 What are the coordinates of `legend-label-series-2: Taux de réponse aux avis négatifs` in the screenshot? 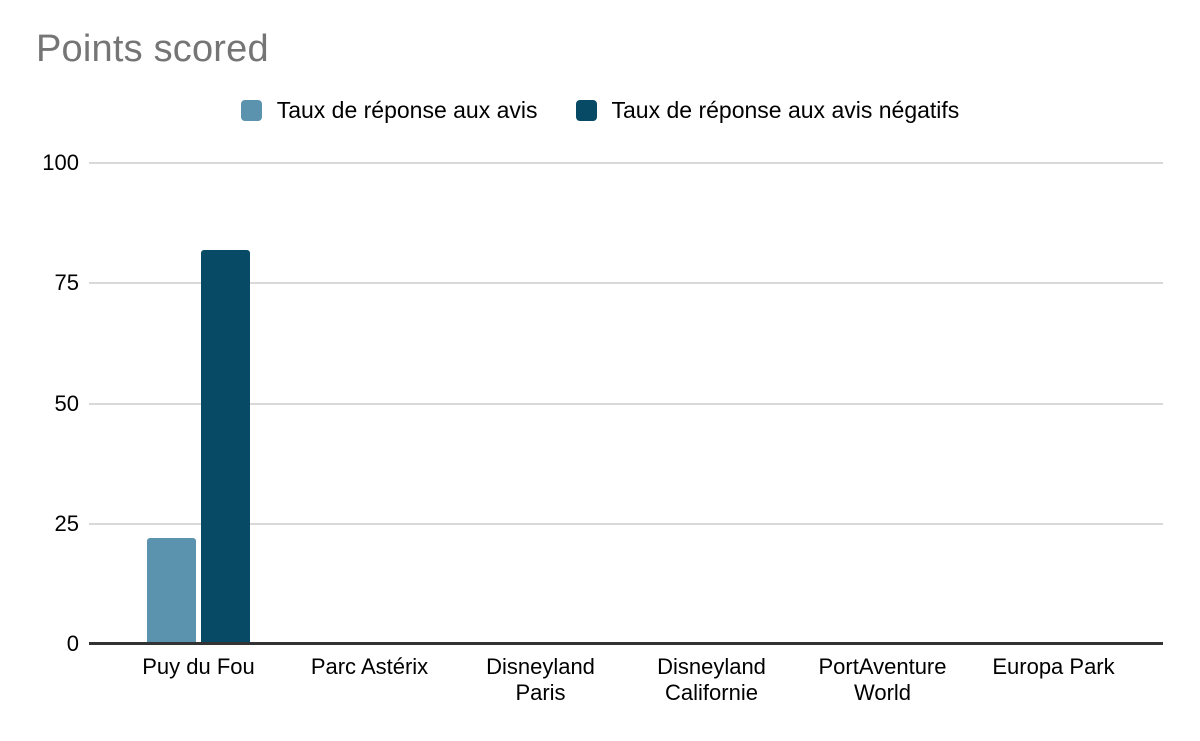 It's located at (785, 109).